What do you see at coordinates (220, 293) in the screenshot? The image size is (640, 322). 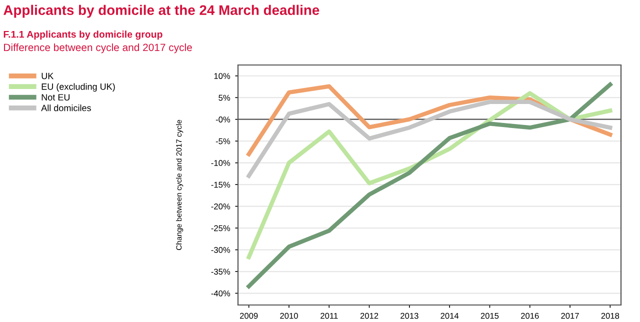 I see `y-tick-label: -40%` at bounding box center [220, 293].